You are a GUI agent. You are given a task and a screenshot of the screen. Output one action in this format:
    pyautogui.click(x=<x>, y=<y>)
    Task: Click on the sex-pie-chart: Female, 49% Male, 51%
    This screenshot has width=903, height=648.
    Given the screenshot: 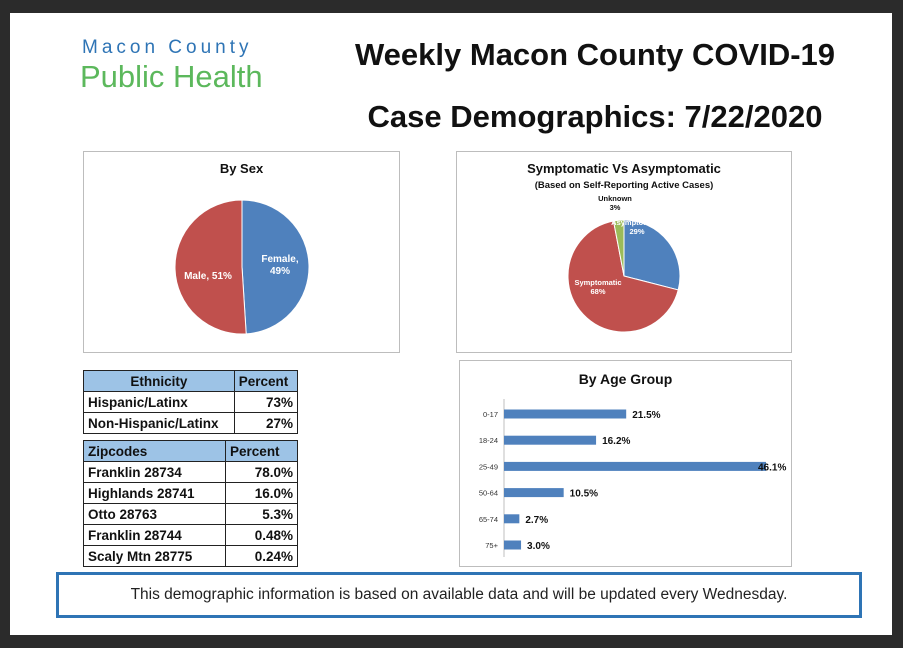 What is the action you would take?
    pyautogui.click(x=242, y=267)
    